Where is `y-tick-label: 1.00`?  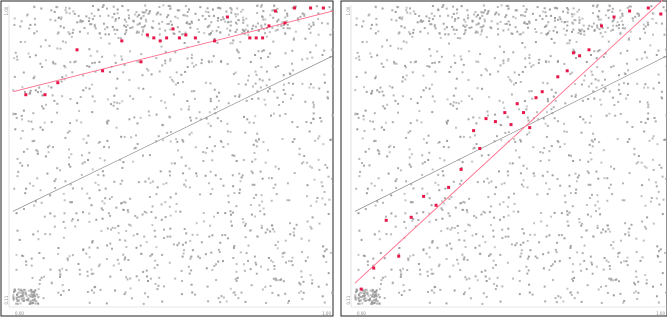 y-tick-label: 1.00 is located at coordinates (6, 10).